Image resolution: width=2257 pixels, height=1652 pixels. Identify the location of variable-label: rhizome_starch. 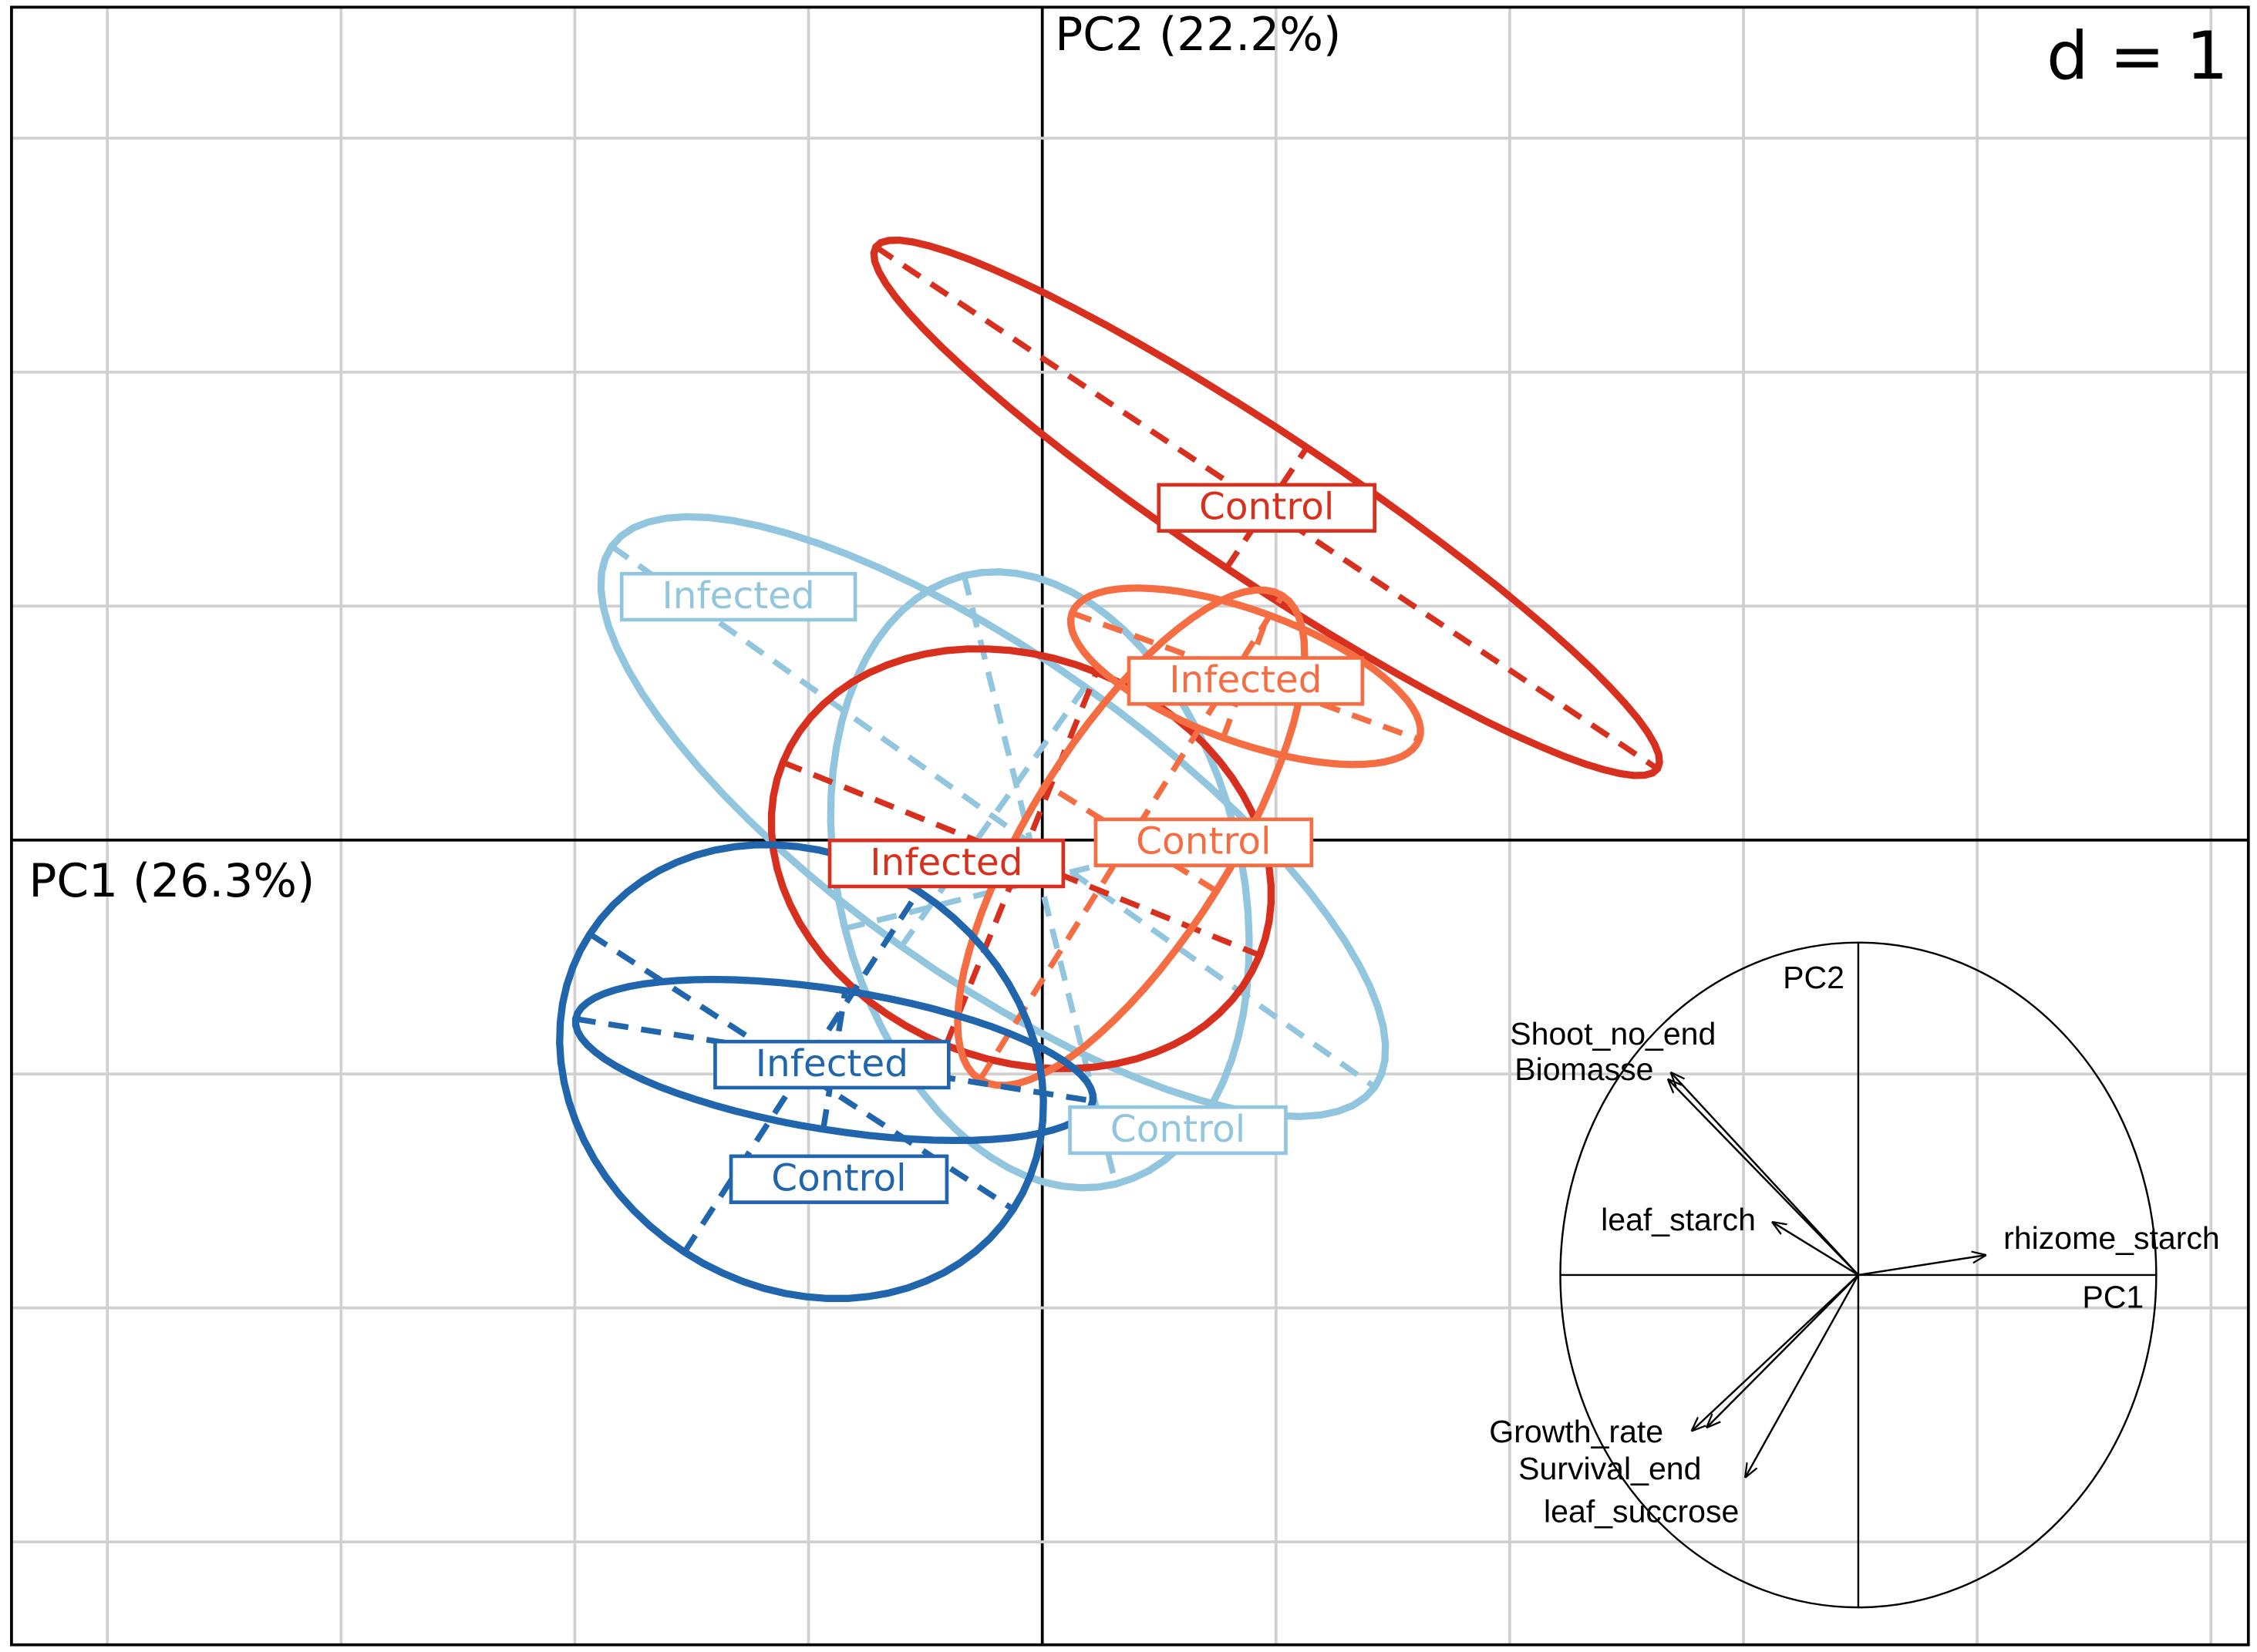
(2111, 1238).